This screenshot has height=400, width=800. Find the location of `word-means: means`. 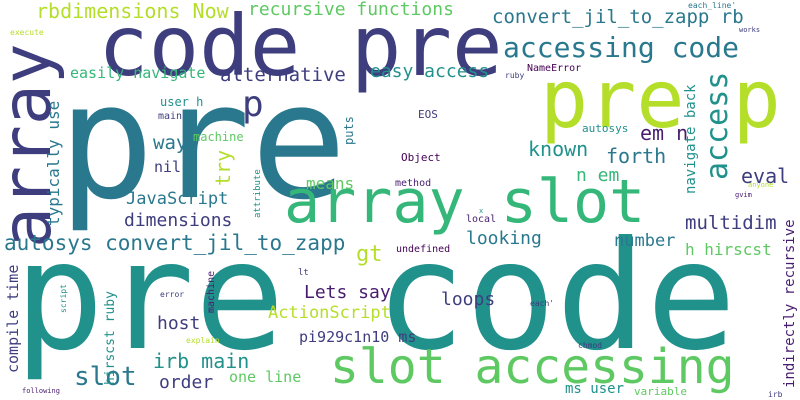

word-means: means is located at coordinates (330, 183).